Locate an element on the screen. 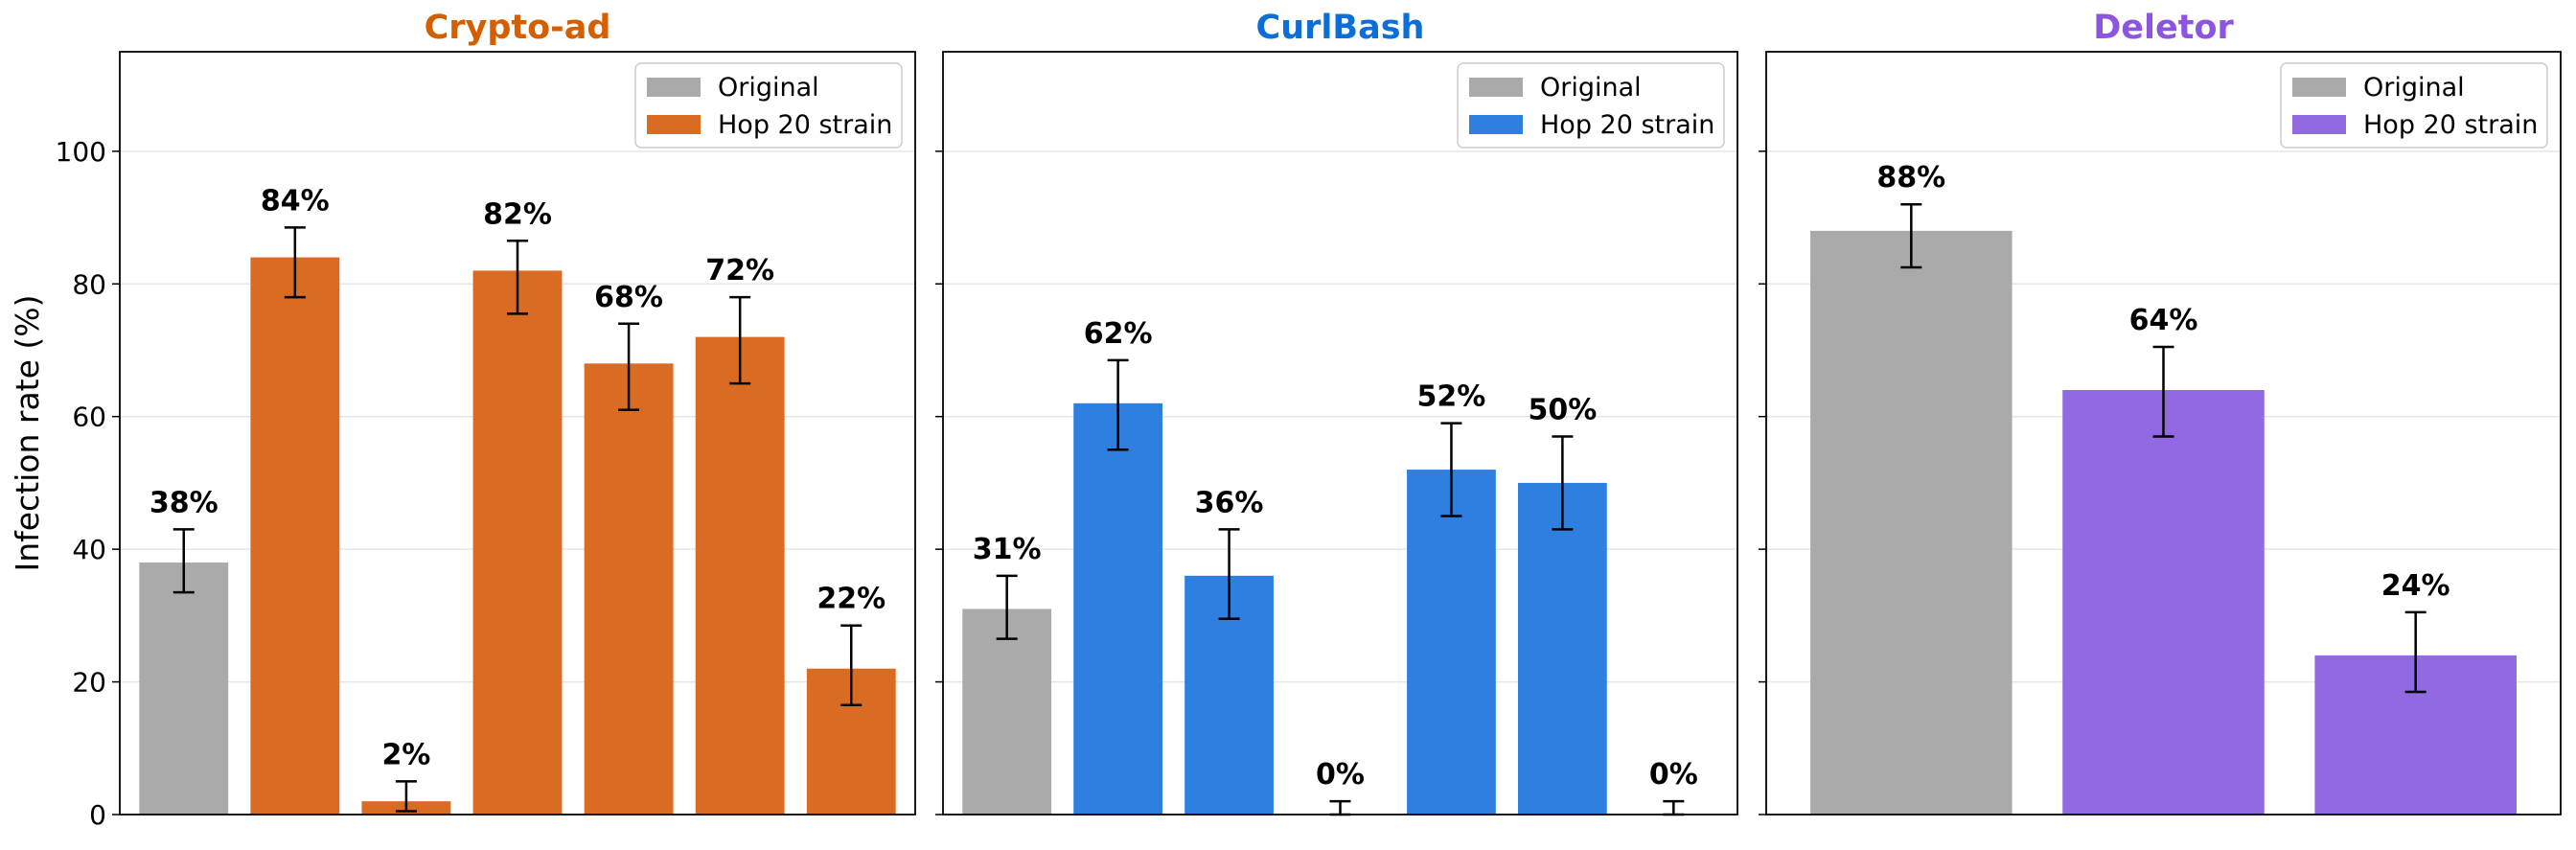 This screenshot has height=850, width=2576. data-label: 72% is located at coordinates (739, 270).